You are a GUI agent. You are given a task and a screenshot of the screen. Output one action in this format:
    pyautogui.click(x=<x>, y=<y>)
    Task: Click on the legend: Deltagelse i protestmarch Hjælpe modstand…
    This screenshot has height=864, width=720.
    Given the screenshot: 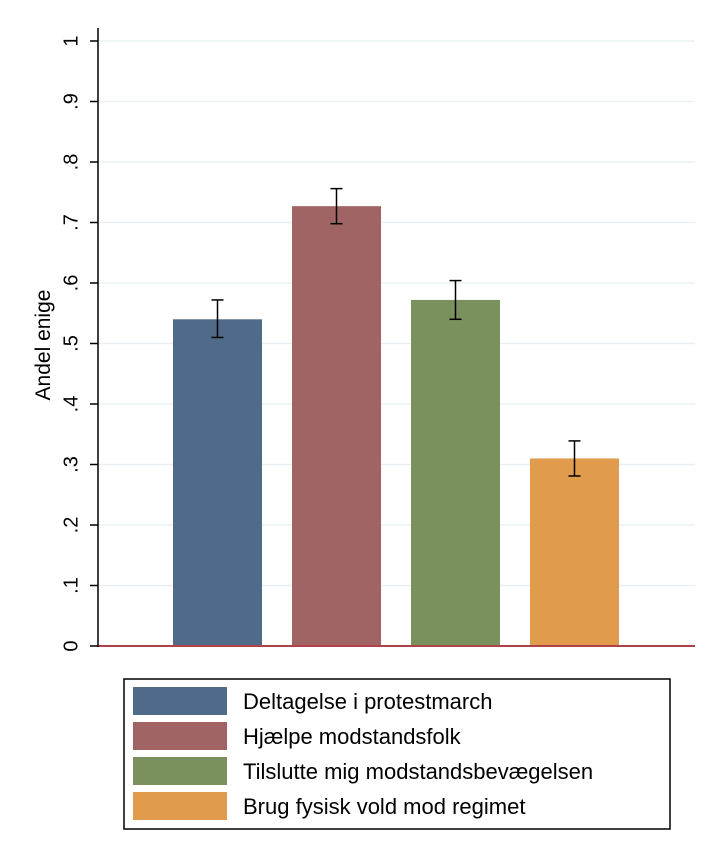 What is the action you would take?
    pyautogui.click(x=363, y=753)
    